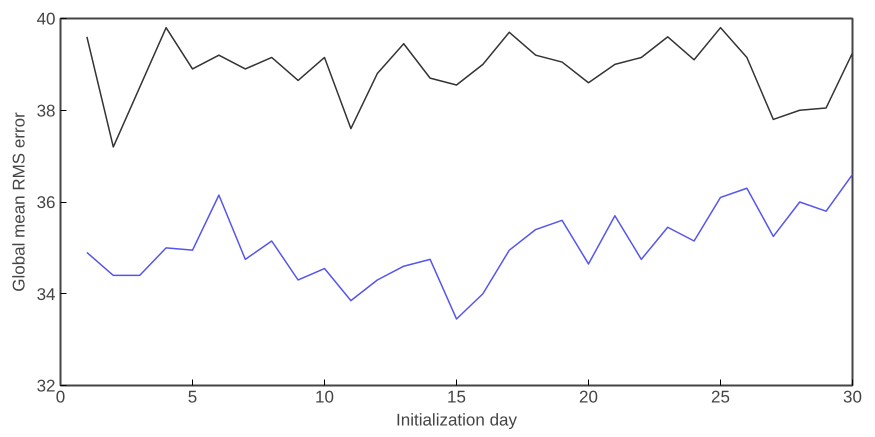 The height and width of the screenshot is (437, 875). I want to click on x-tick-label: 0, so click(61, 397).